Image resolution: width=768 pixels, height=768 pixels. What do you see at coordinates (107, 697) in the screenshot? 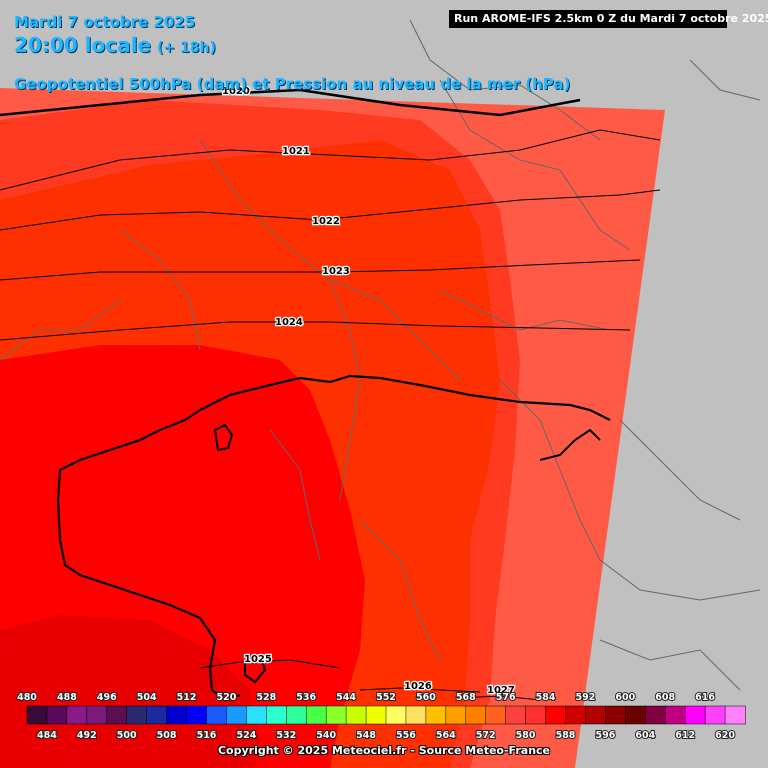
I see `legend-top-label: 496` at bounding box center [107, 697].